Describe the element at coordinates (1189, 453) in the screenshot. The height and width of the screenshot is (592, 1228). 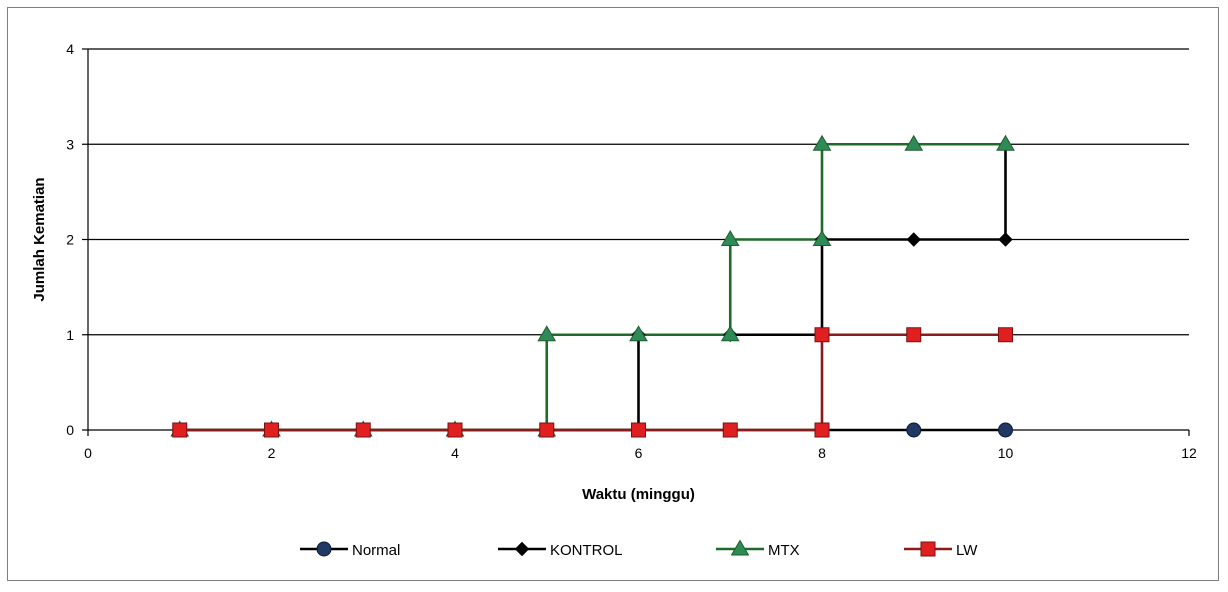
I see `x-tick-label-12: 12` at that location.